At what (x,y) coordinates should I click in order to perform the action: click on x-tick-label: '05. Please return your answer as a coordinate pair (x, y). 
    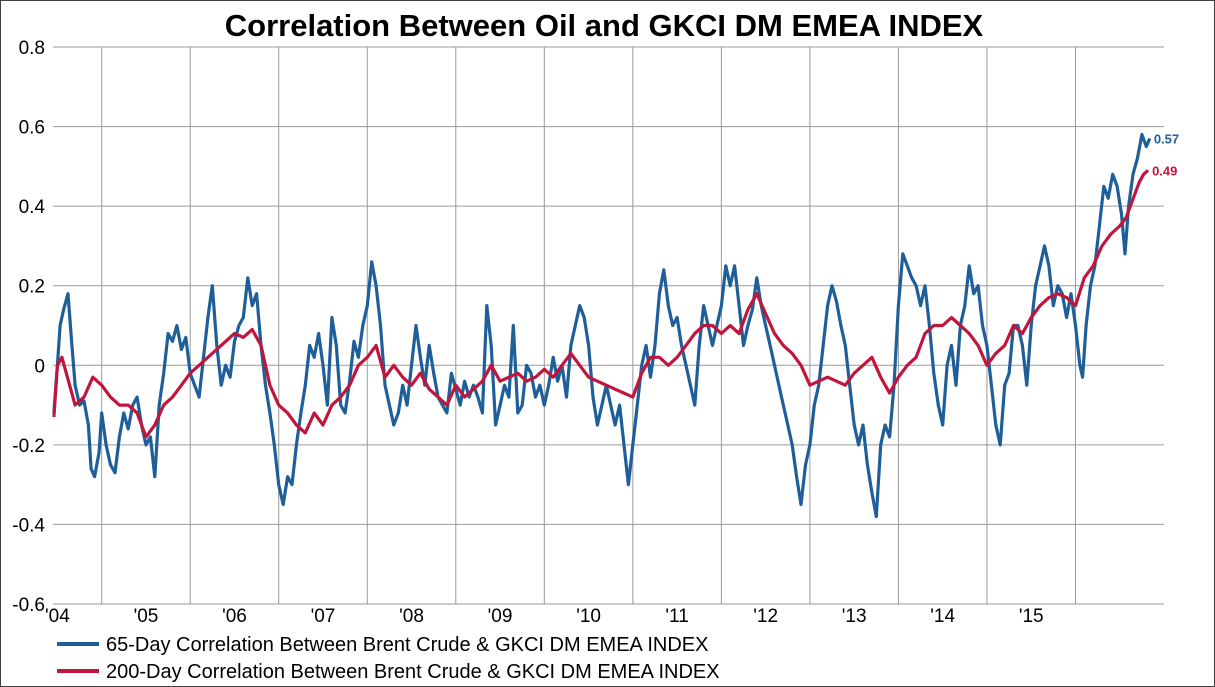
    Looking at the image, I should click on (146, 616).